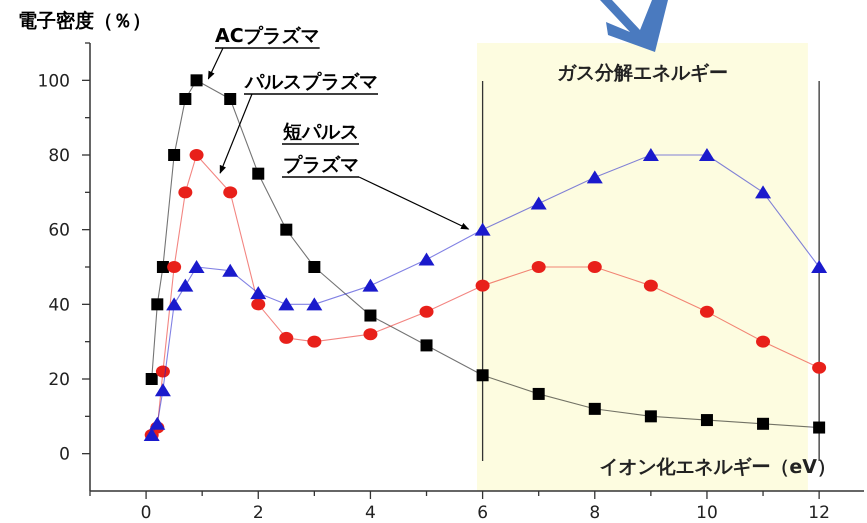 Image resolution: width=867 pixels, height=523 pixels. I want to click on x-tick-label: 12, so click(819, 513).